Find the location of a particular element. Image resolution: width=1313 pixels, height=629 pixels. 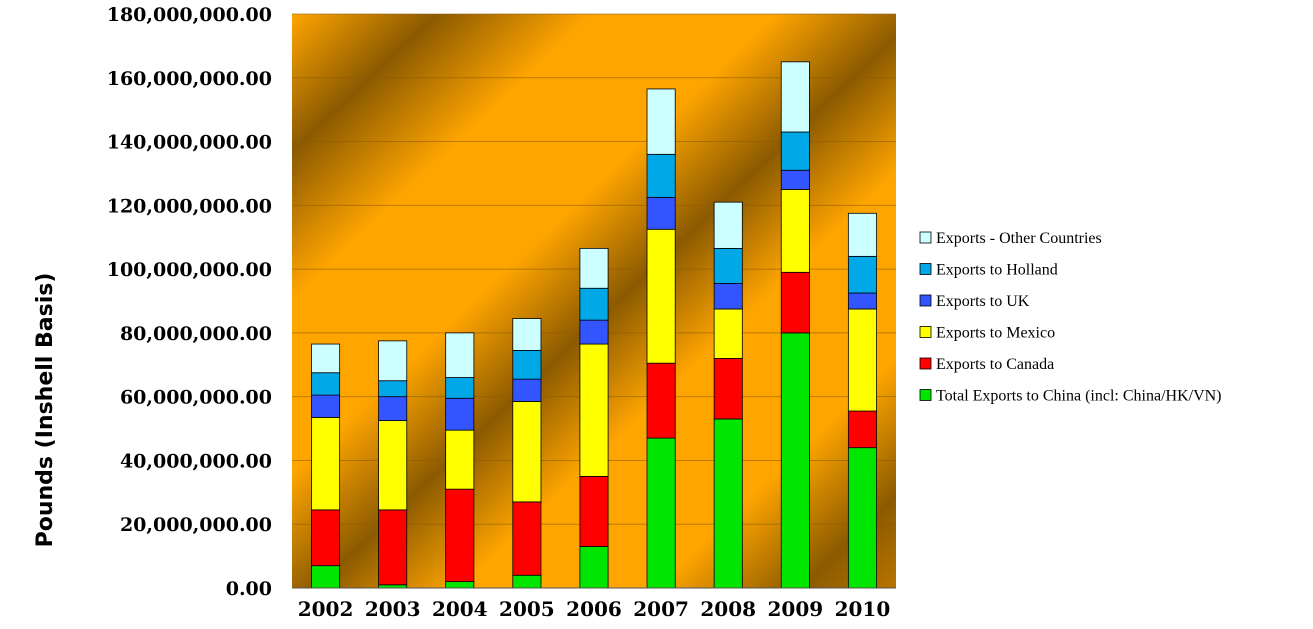

x-tick-label: 2008 is located at coordinates (728, 609).